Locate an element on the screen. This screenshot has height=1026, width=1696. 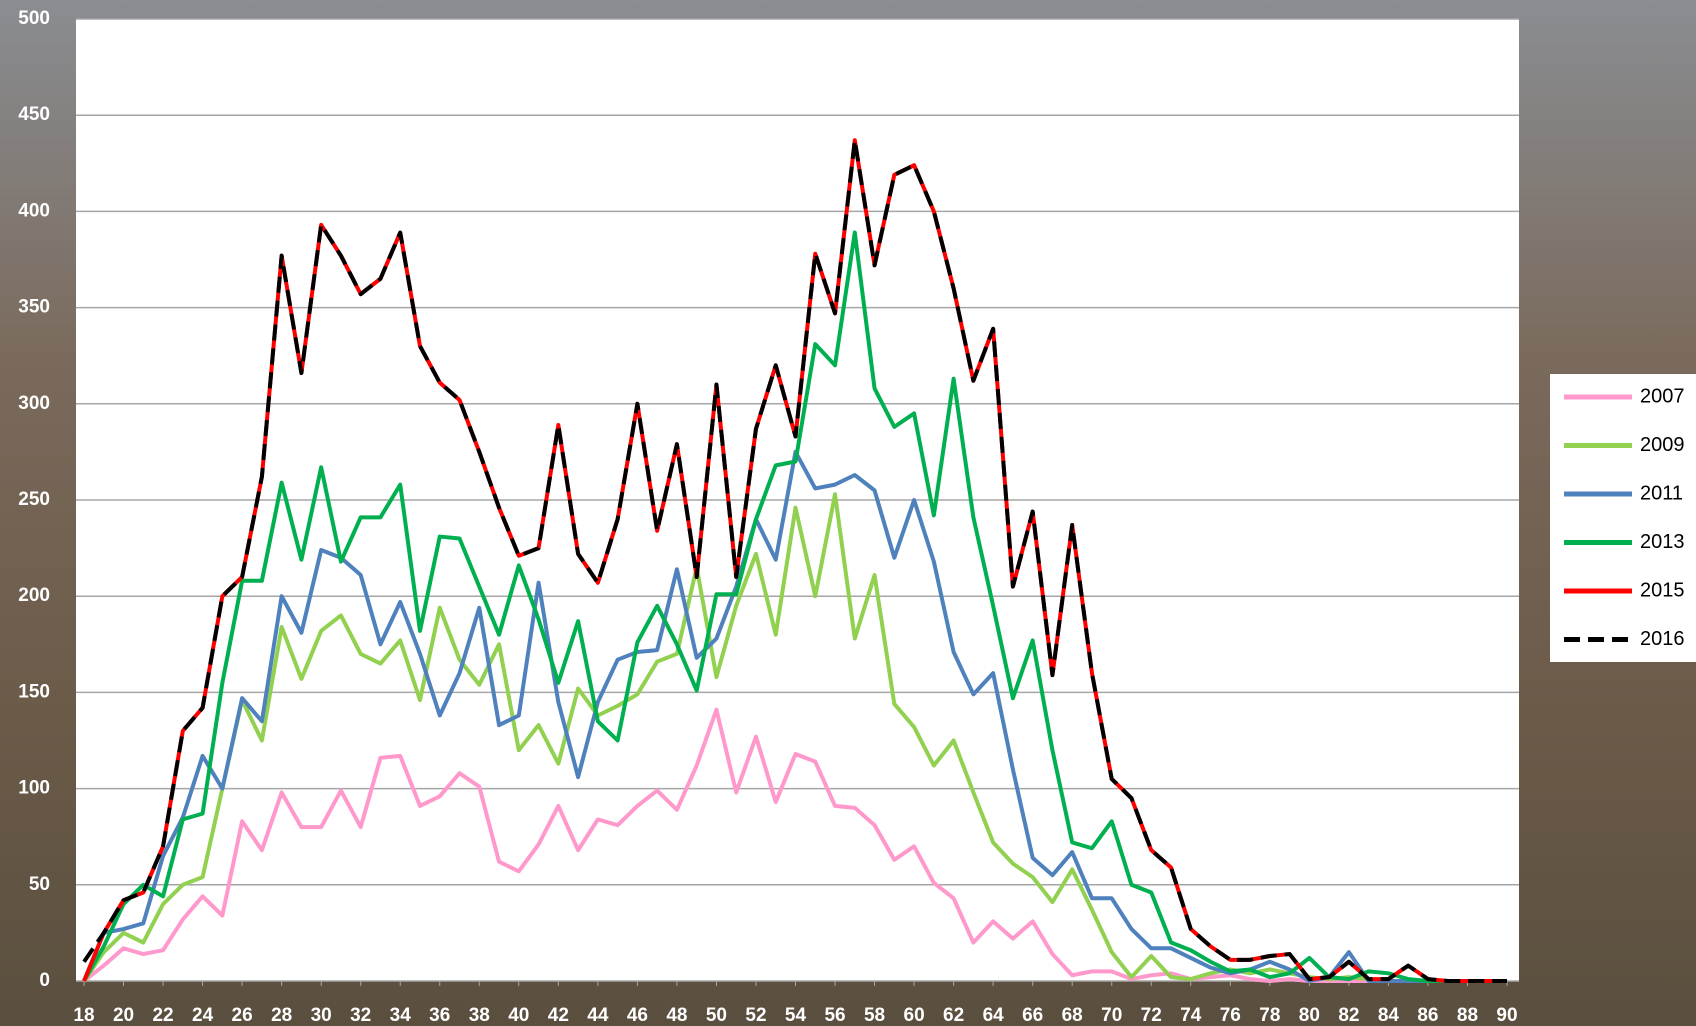
y-tick-label: 250 is located at coordinates (34, 499).